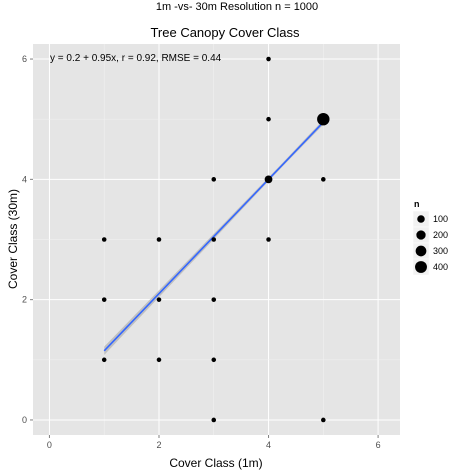 This screenshot has height=474, width=474. I want to click on x-tick-label: 0, so click(49, 445).